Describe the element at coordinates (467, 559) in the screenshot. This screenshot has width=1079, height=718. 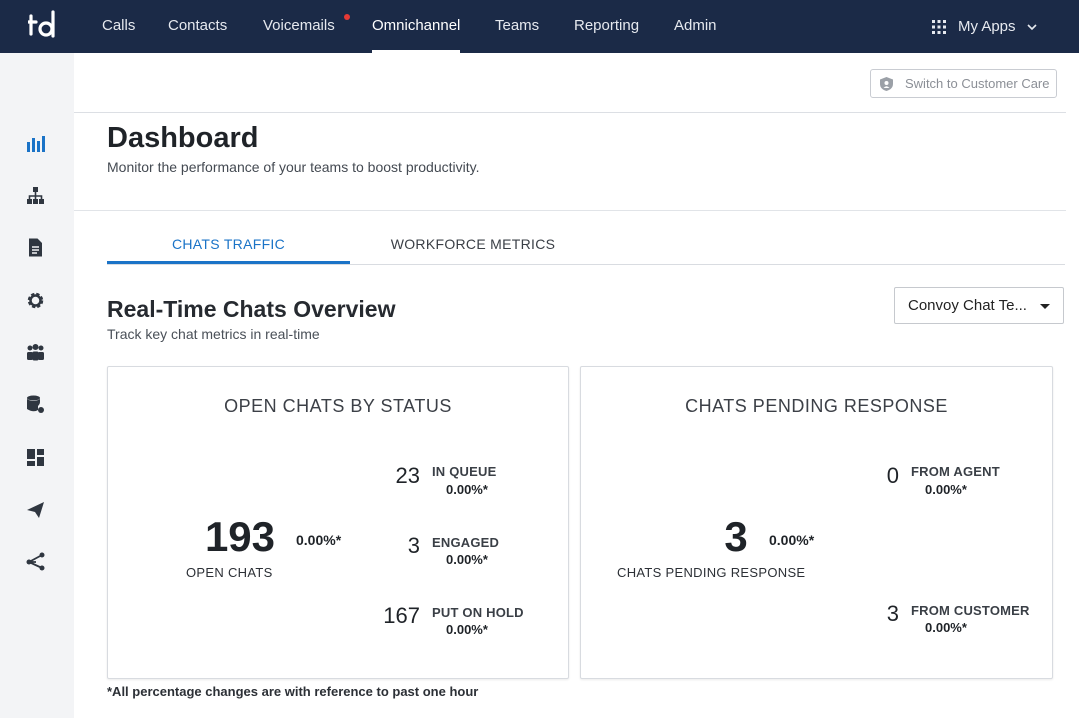
I see `engaged-change: 0.00%*` at that location.